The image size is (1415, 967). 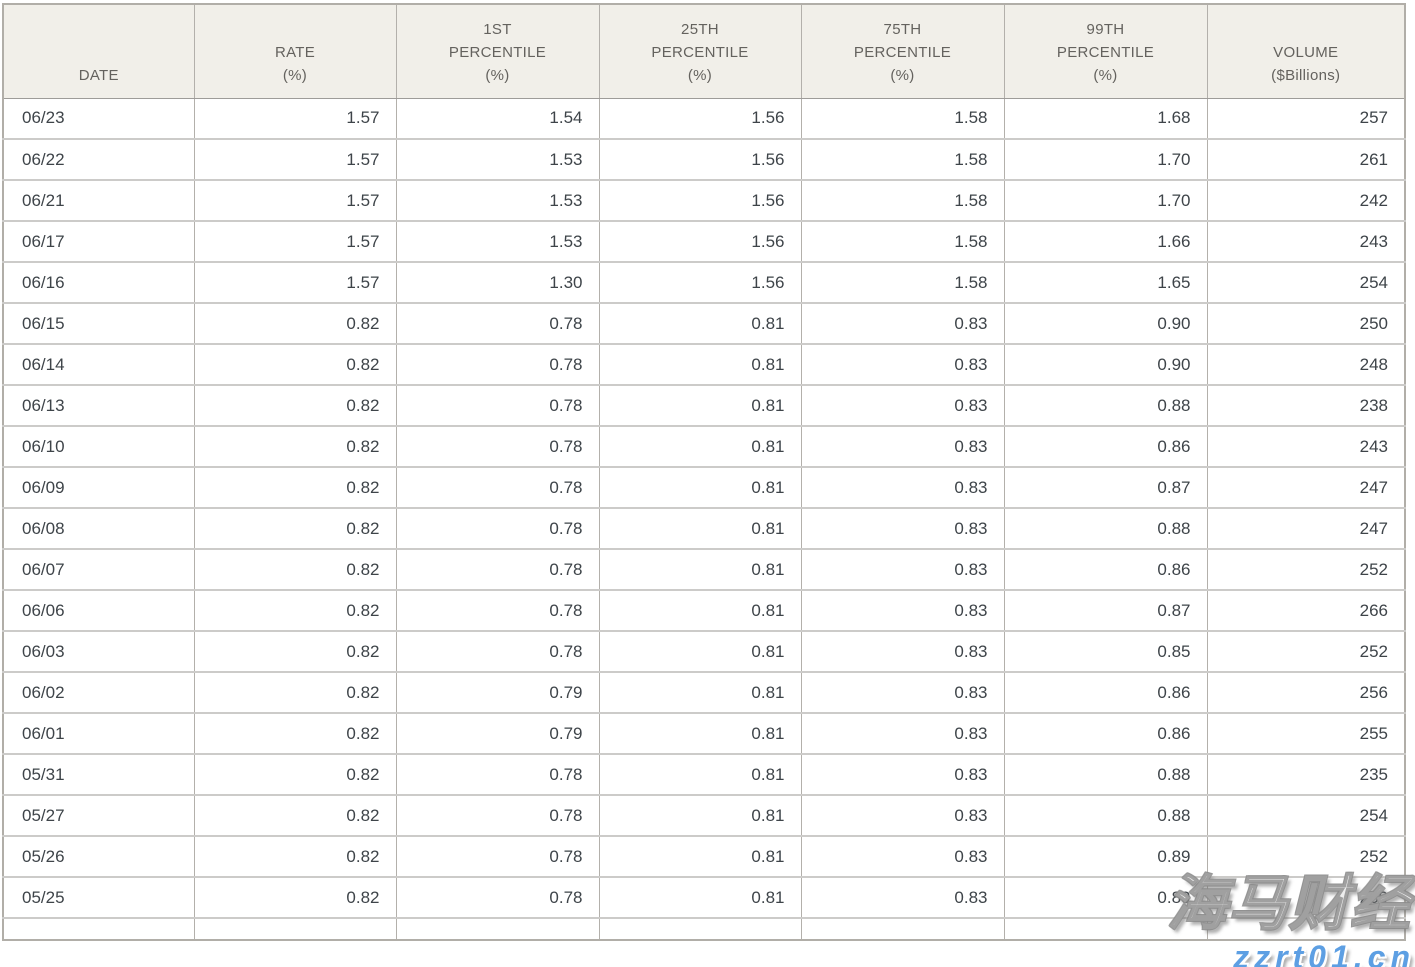 I want to click on date-cell: 06/21, so click(x=99, y=201).